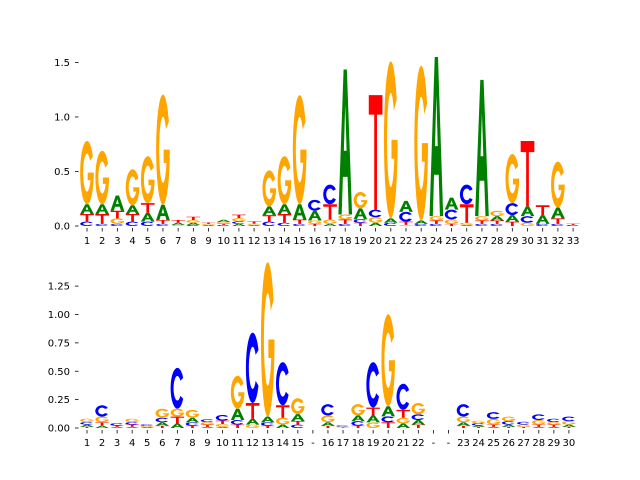  I want to click on x-tick-label: 9, so click(208, 241).